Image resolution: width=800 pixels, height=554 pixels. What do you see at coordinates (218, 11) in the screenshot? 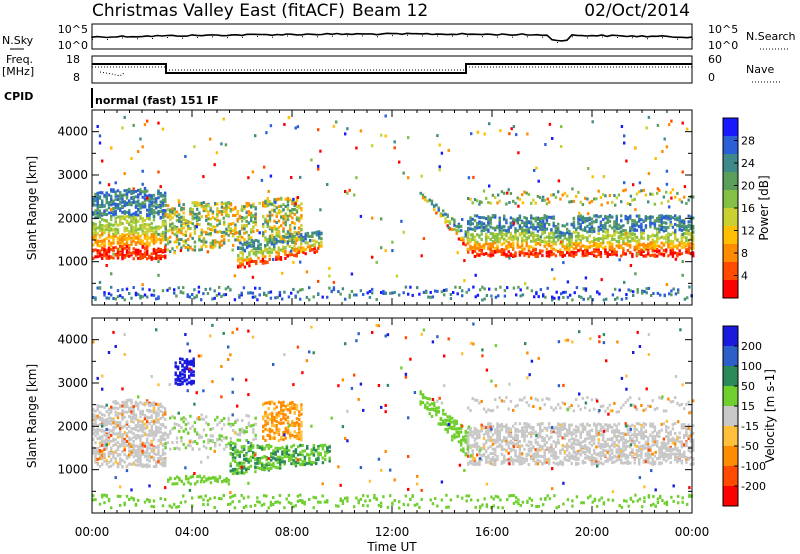
I see `station-title: Christmas Valley East (fitACF)` at bounding box center [218, 11].